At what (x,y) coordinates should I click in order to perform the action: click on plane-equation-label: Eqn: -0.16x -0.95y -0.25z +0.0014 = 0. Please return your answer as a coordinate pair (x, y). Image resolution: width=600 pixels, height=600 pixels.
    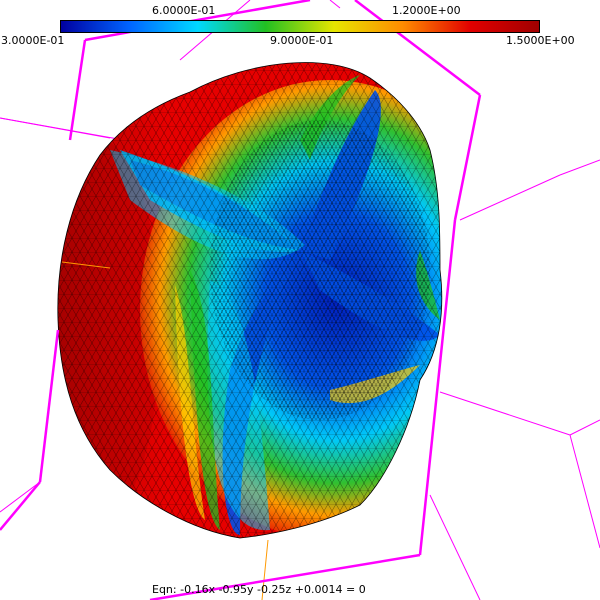
    Looking at the image, I should click on (259, 589).